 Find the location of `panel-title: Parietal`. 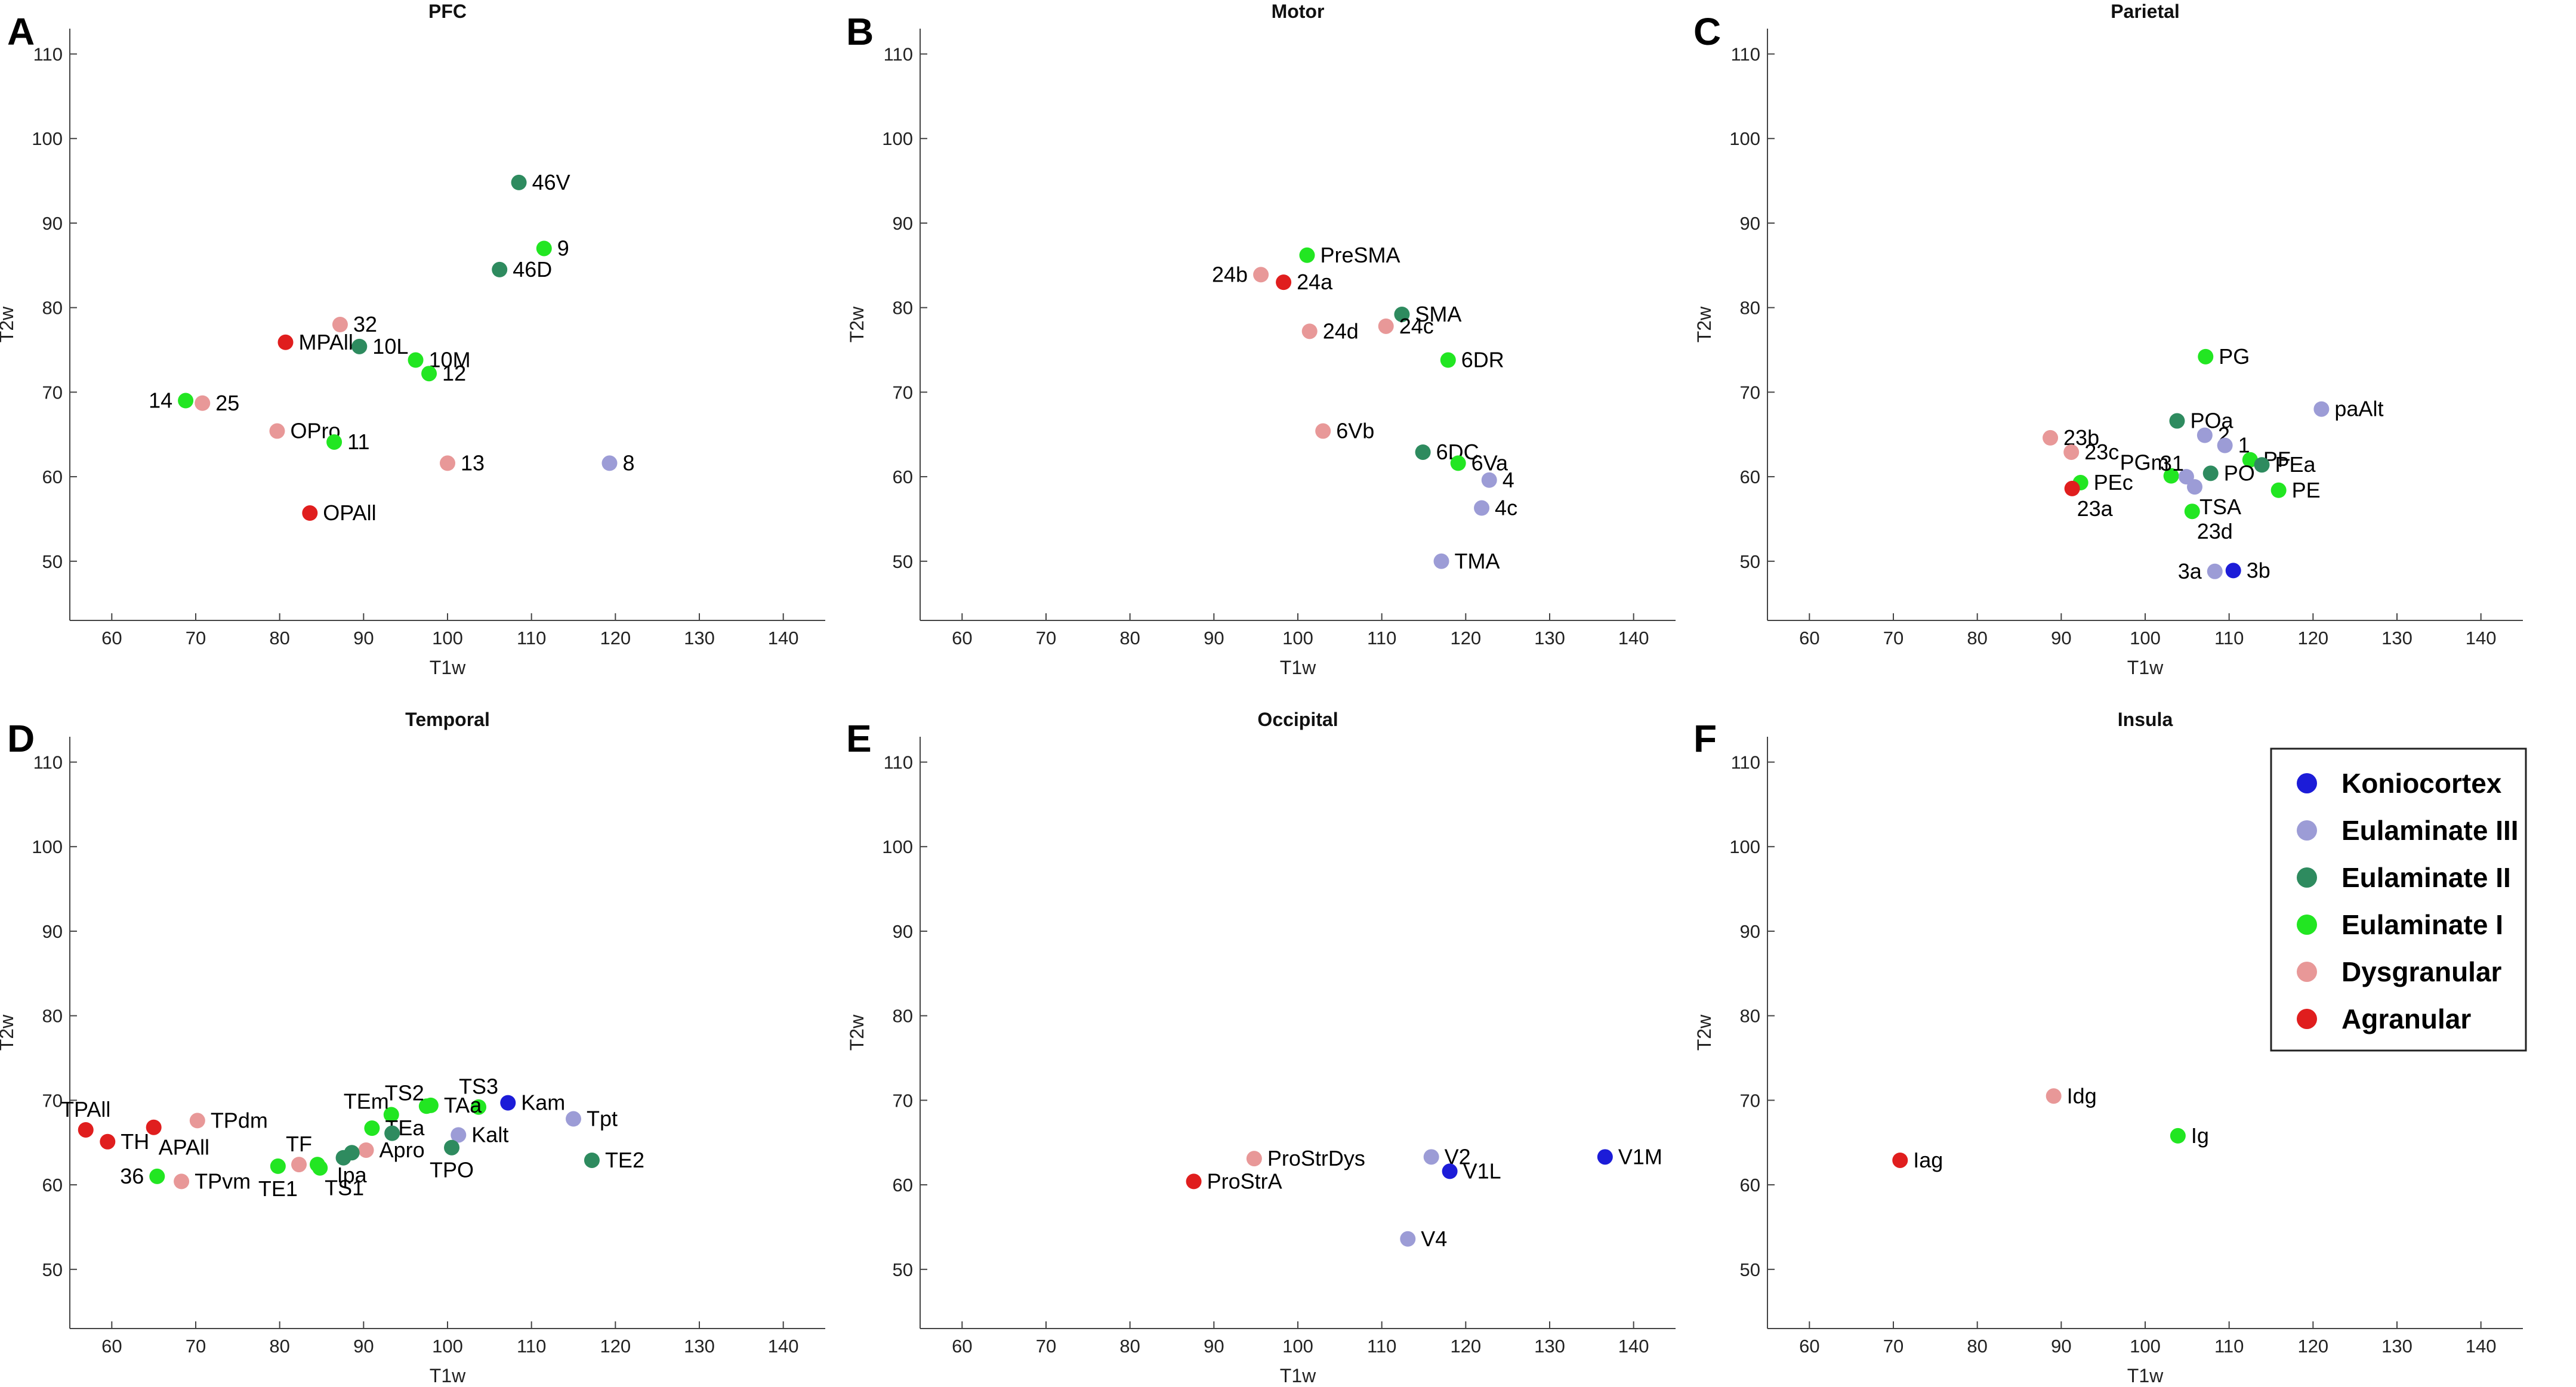

panel-title: Parietal is located at coordinates (2145, 12).